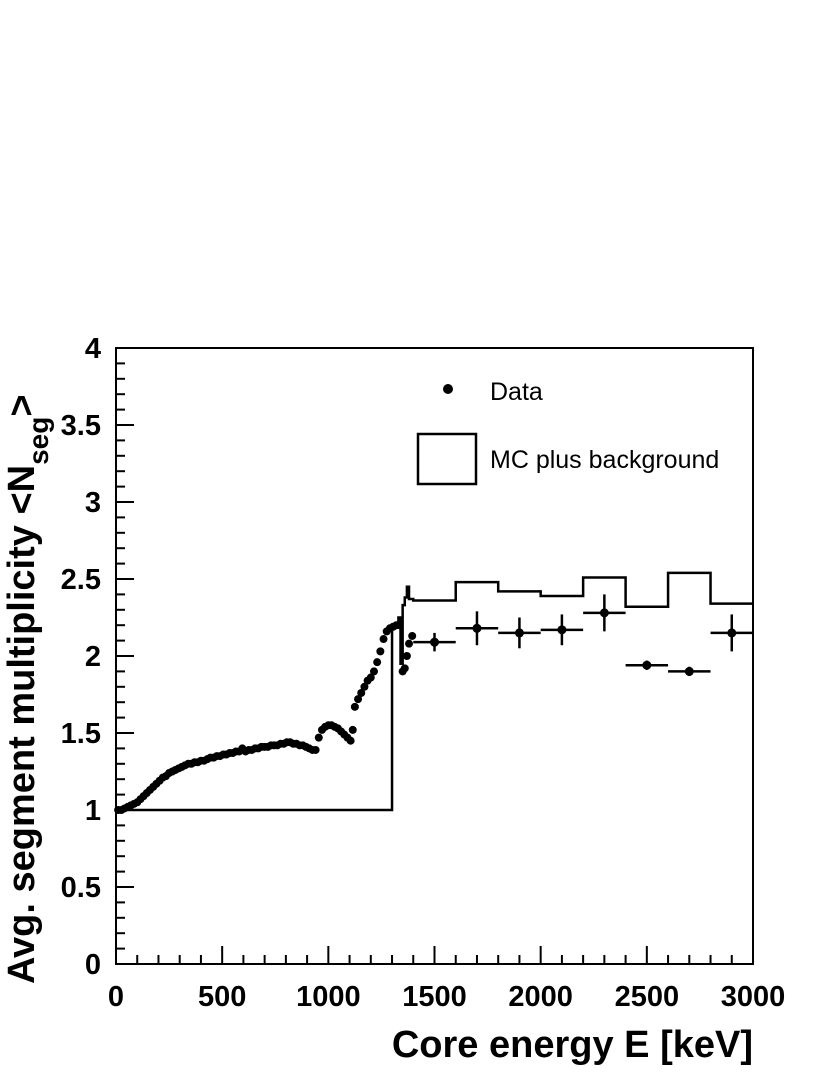 The image size is (830, 1075). Describe the element at coordinates (647, 997) in the screenshot. I see `x-tick-label: 2500` at that location.